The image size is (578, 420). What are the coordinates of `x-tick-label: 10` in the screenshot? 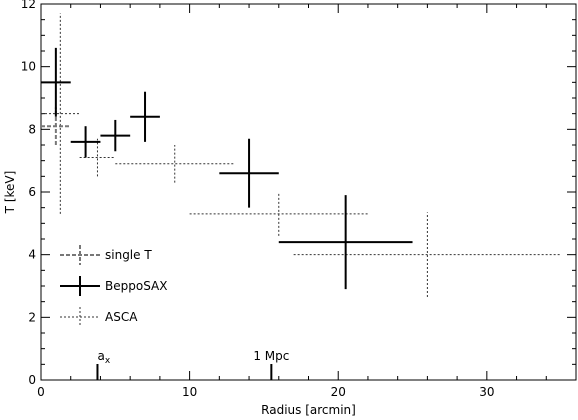 It's located at (189, 392).